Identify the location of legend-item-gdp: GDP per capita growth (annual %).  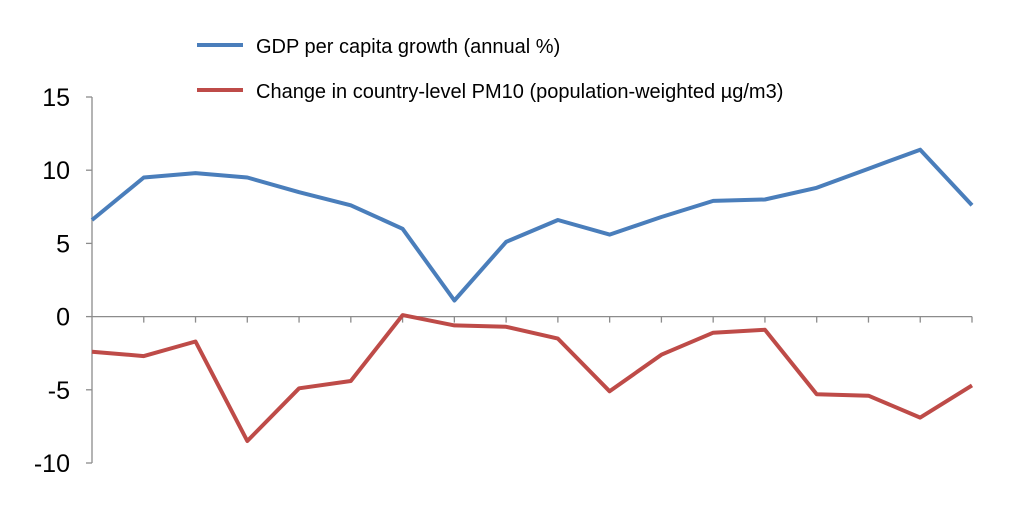
(378, 47).